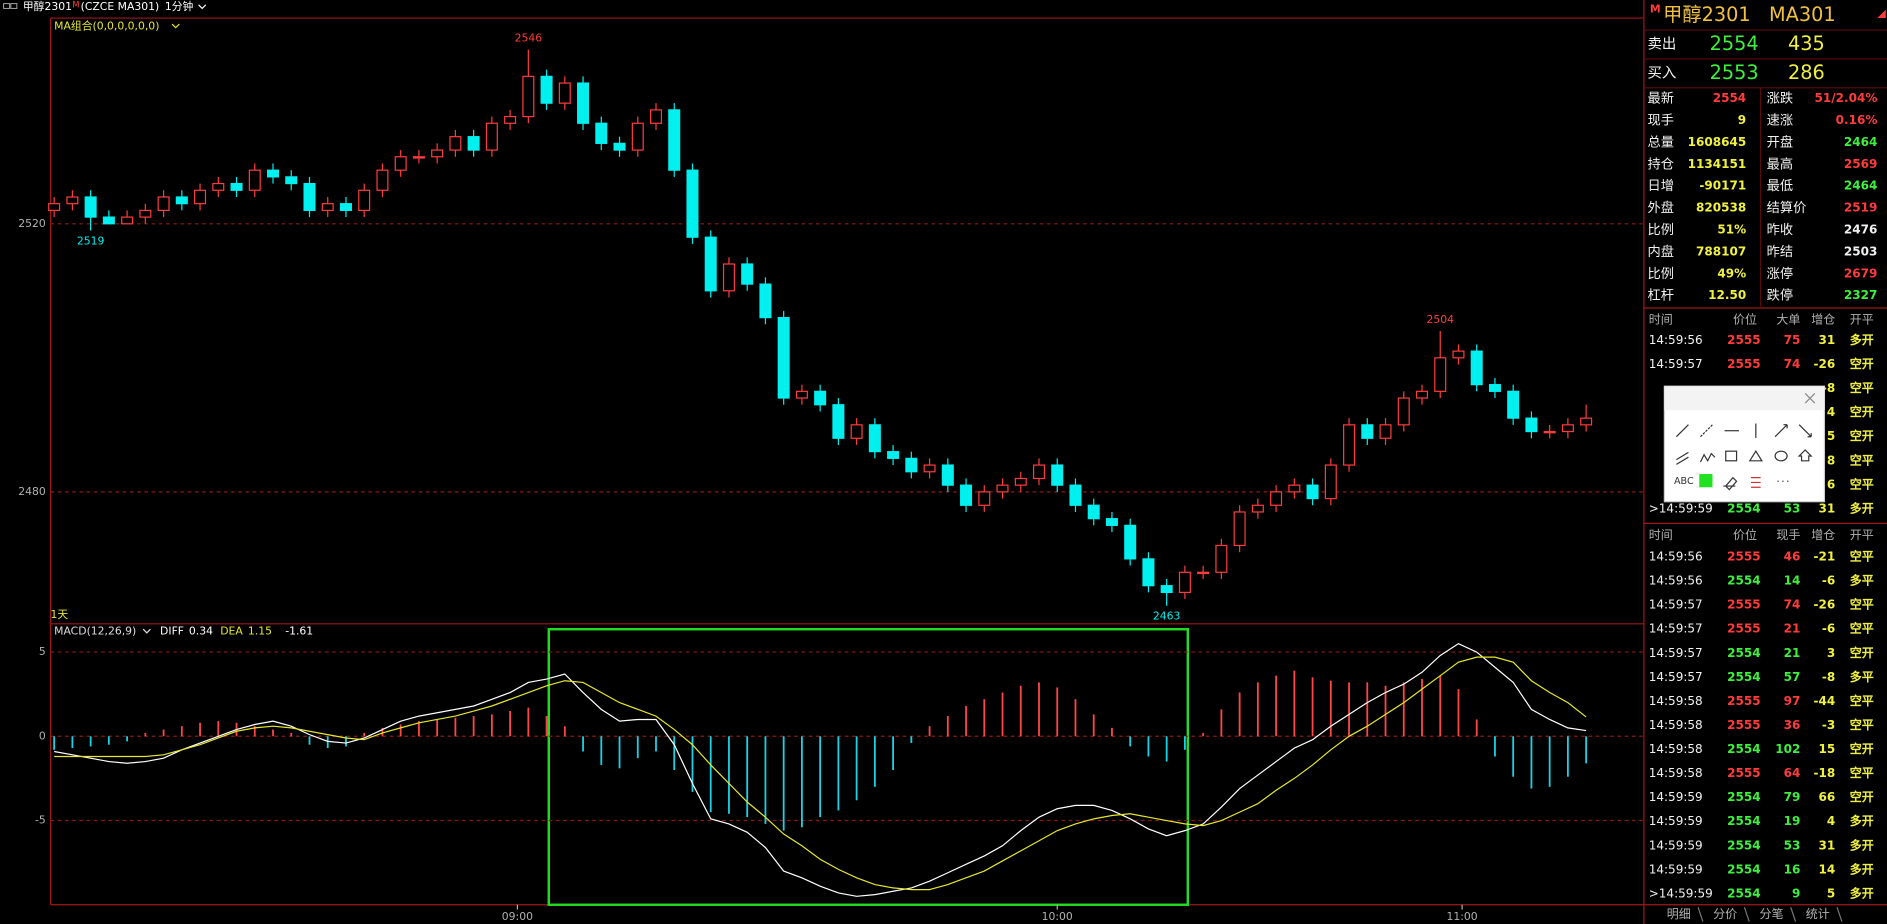 The width and height of the screenshot is (1887, 924). What do you see at coordinates (1805, 455) in the screenshot?
I see `tool-arrow-up` at bounding box center [1805, 455].